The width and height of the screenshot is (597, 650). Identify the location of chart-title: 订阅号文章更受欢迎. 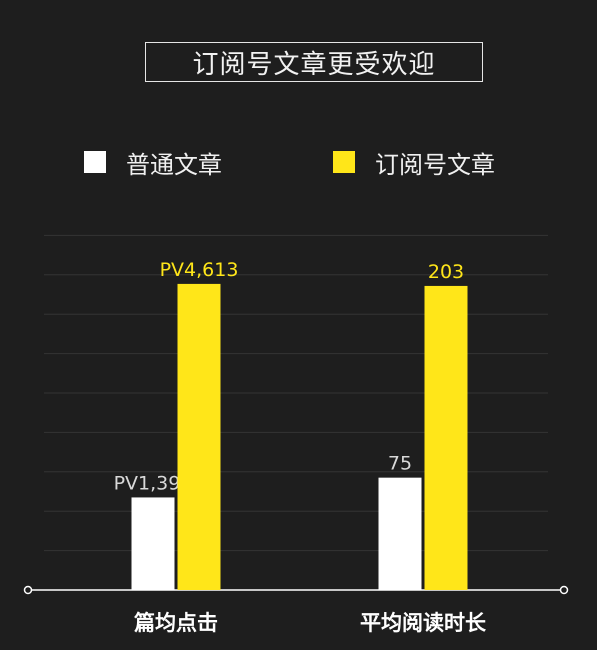
(314, 62).